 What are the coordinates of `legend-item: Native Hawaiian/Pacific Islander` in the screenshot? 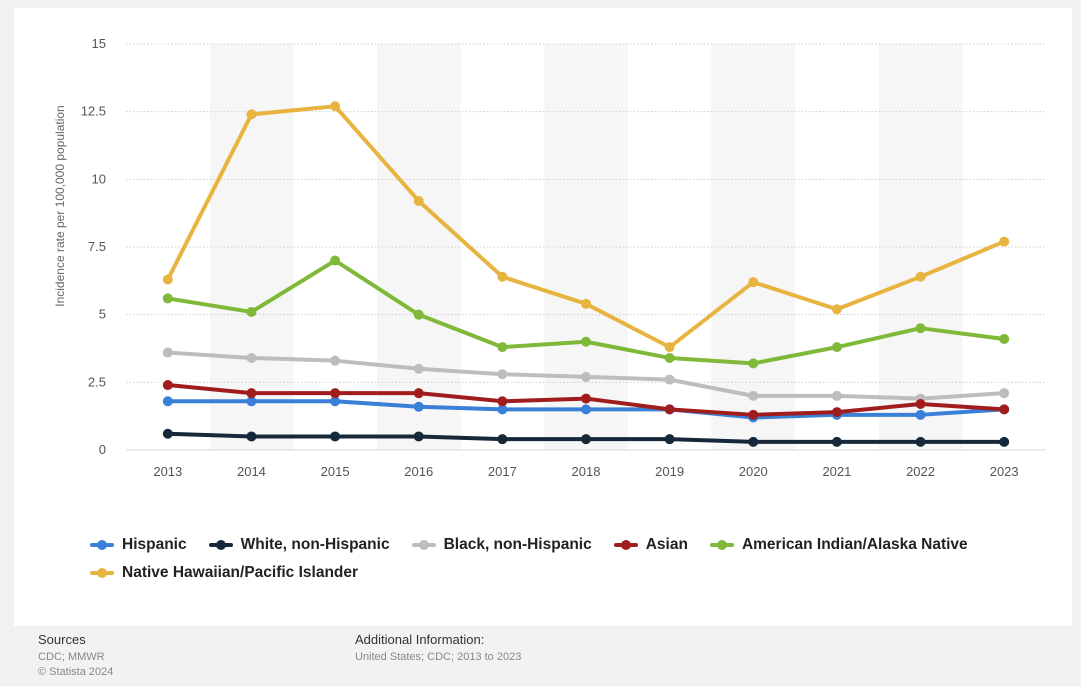 It's located at (224, 573).